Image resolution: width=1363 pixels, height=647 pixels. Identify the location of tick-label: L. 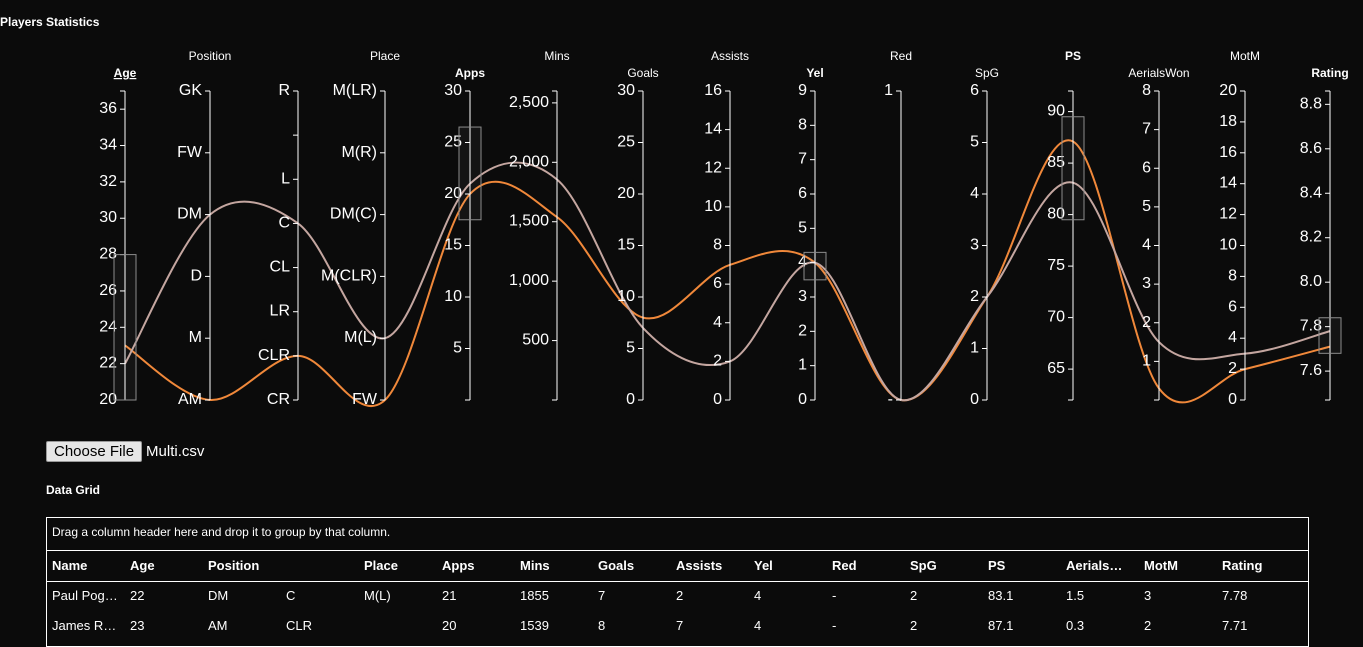
(285, 178).